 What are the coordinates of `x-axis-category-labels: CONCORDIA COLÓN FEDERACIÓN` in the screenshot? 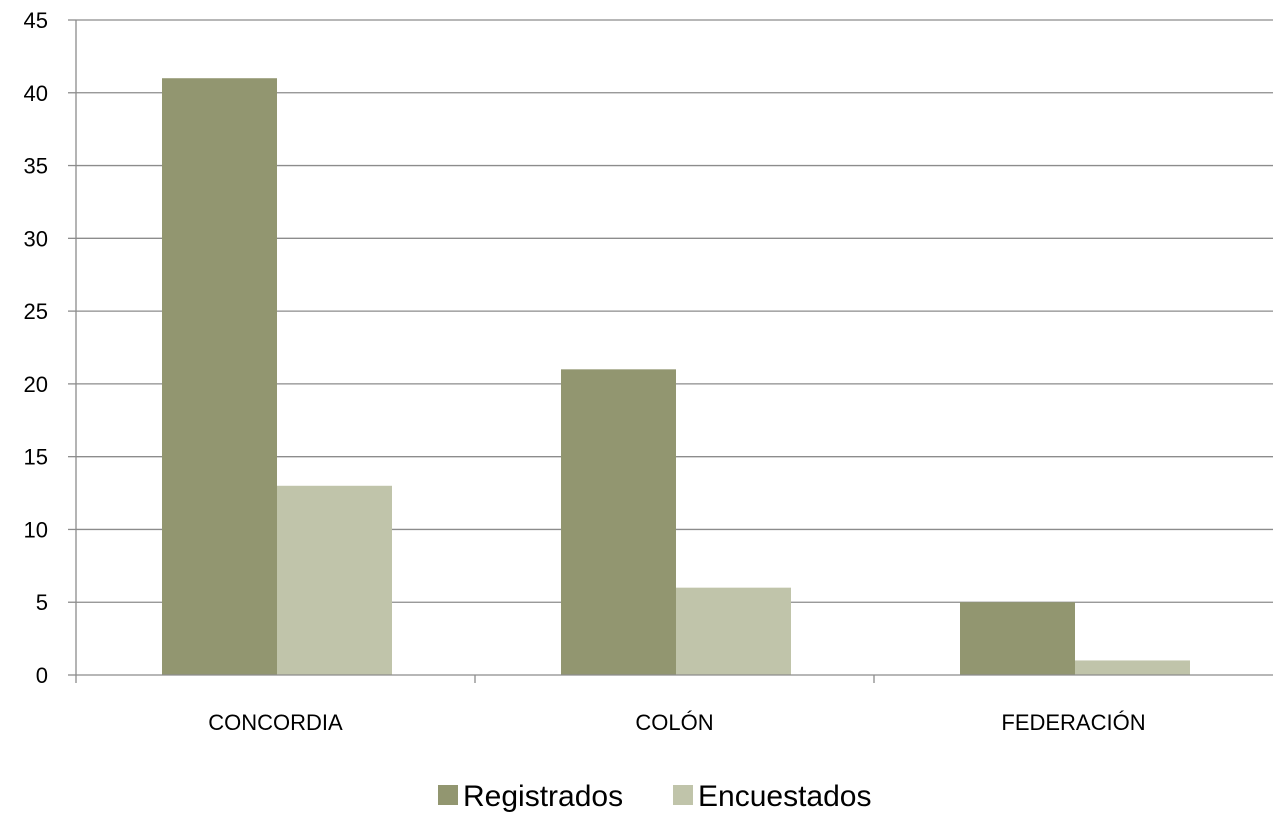 It's located at (676, 722).